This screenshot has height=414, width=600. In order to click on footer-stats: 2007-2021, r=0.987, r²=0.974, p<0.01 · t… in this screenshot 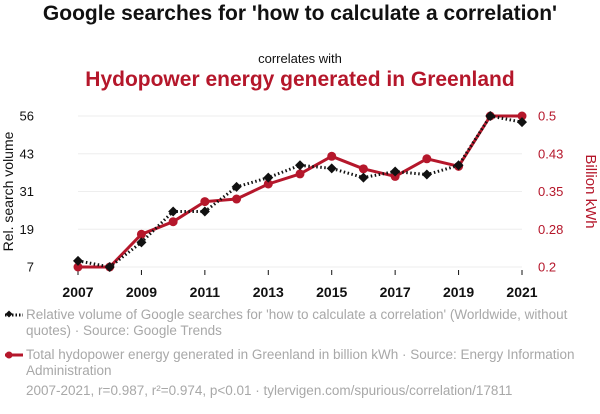, I will do `click(269, 390)`.